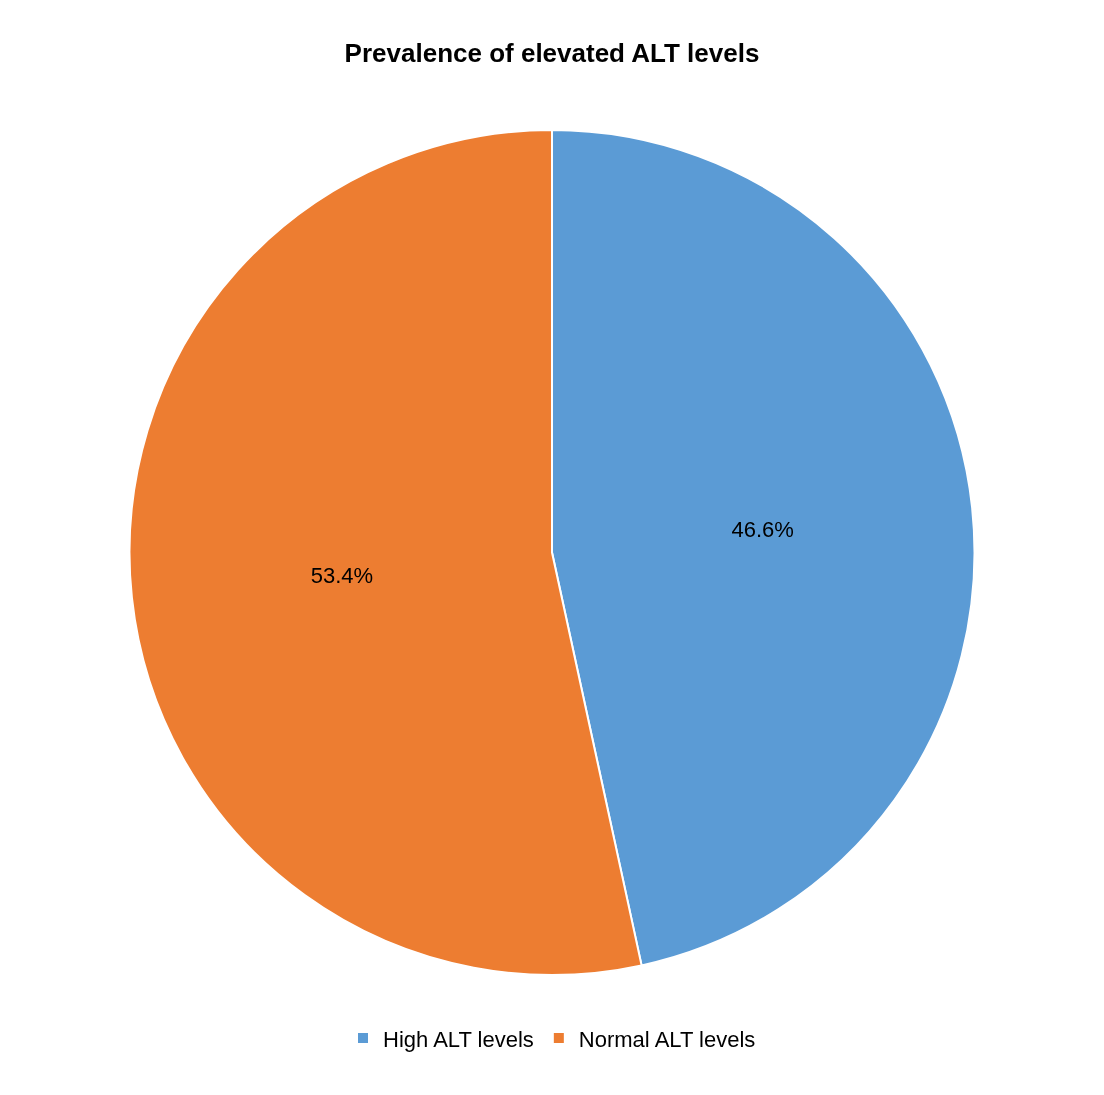 This screenshot has width=1104, height=1095. Describe the element at coordinates (458, 1039) in the screenshot. I see `legend-label: High ALT levels` at that location.